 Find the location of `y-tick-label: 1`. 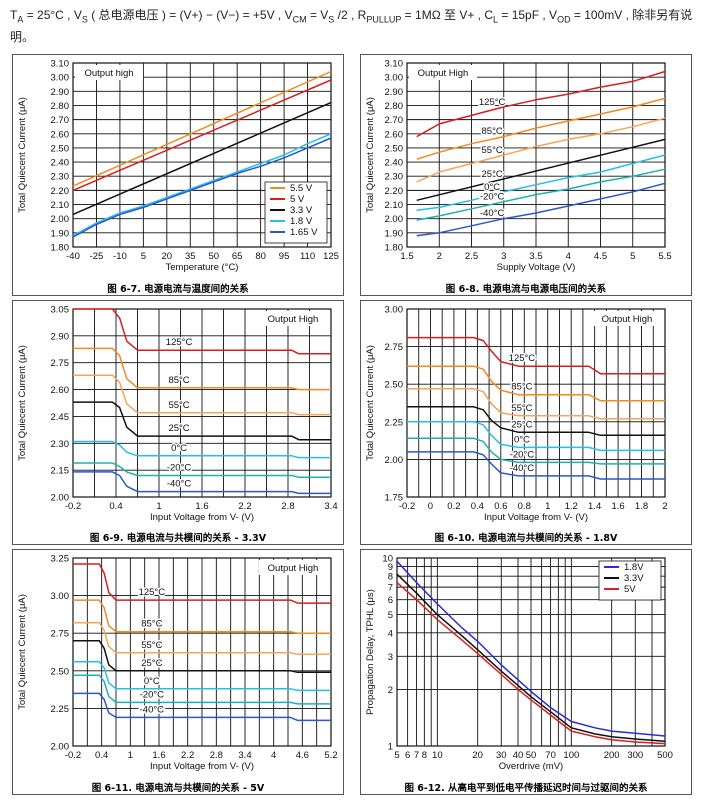

y-tick-label: 1 is located at coordinates (390, 747).